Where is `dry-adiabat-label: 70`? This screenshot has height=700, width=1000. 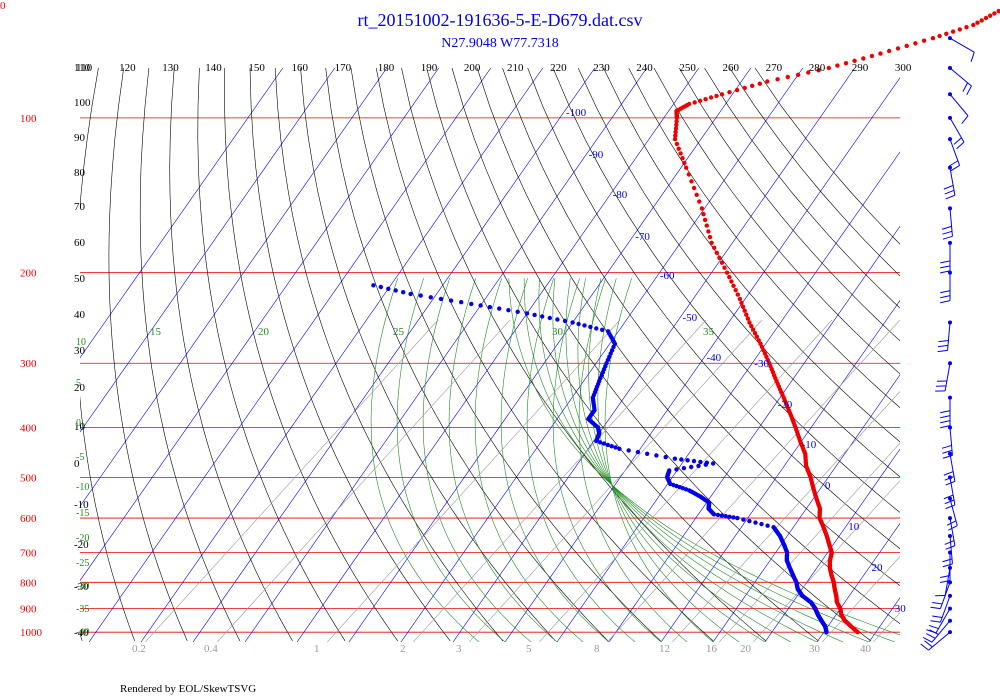 dry-adiabat-label: 70 is located at coordinates (80, 207).